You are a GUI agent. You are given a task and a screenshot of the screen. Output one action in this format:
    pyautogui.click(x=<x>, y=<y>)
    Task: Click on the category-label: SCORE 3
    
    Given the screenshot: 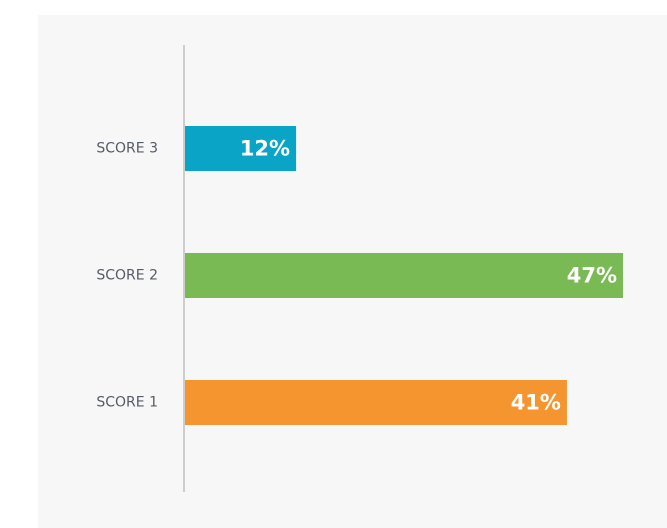 What is the action you would take?
    pyautogui.click(x=127, y=149)
    